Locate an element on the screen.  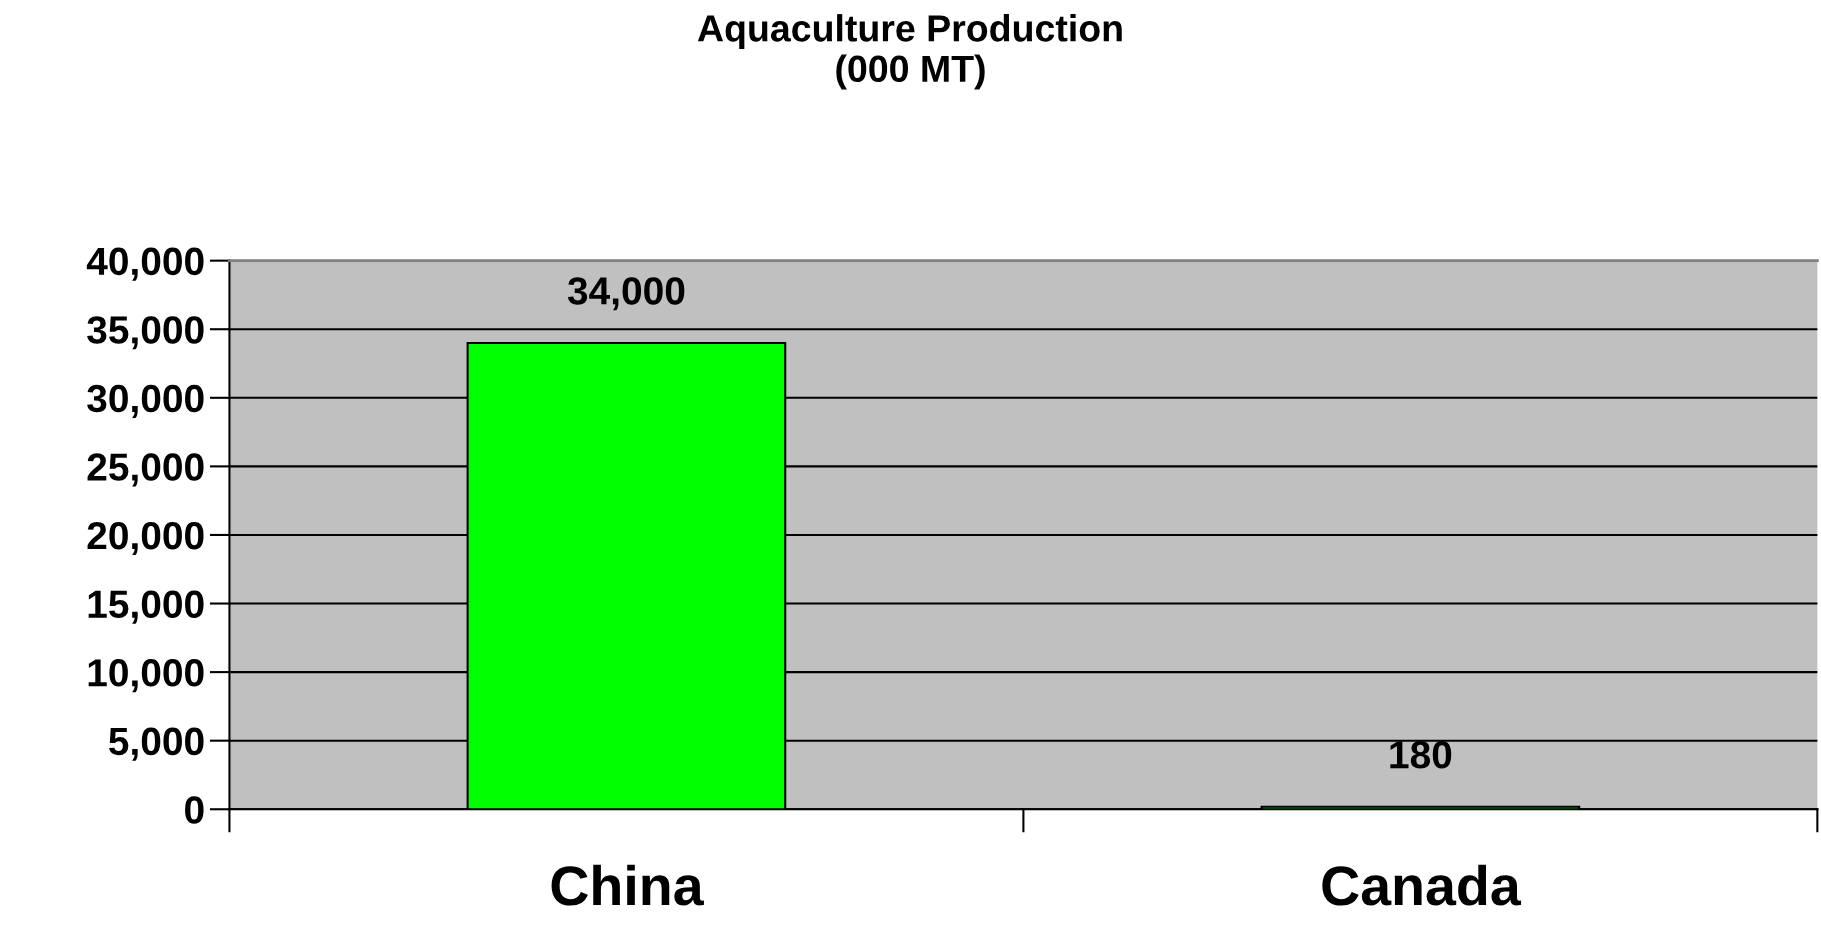
y-tick-label: 5,000 is located at coordinates (156, 744).